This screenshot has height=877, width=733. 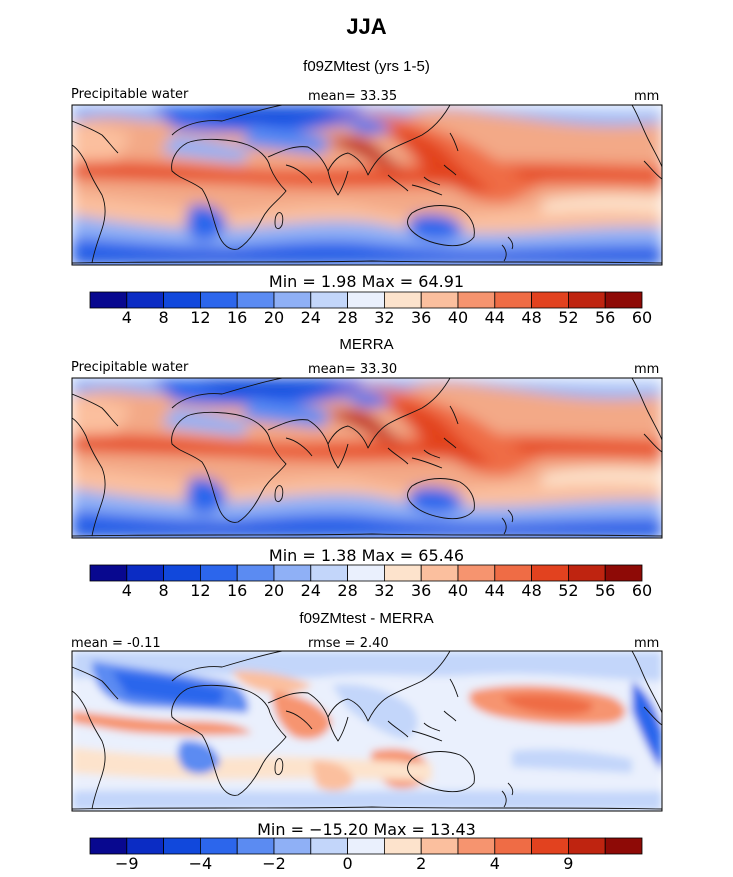 What do you see at coordinates (647, 369) in the screenshot?
I see `panel-obs-units: mm` at bounding box center [647, 369].